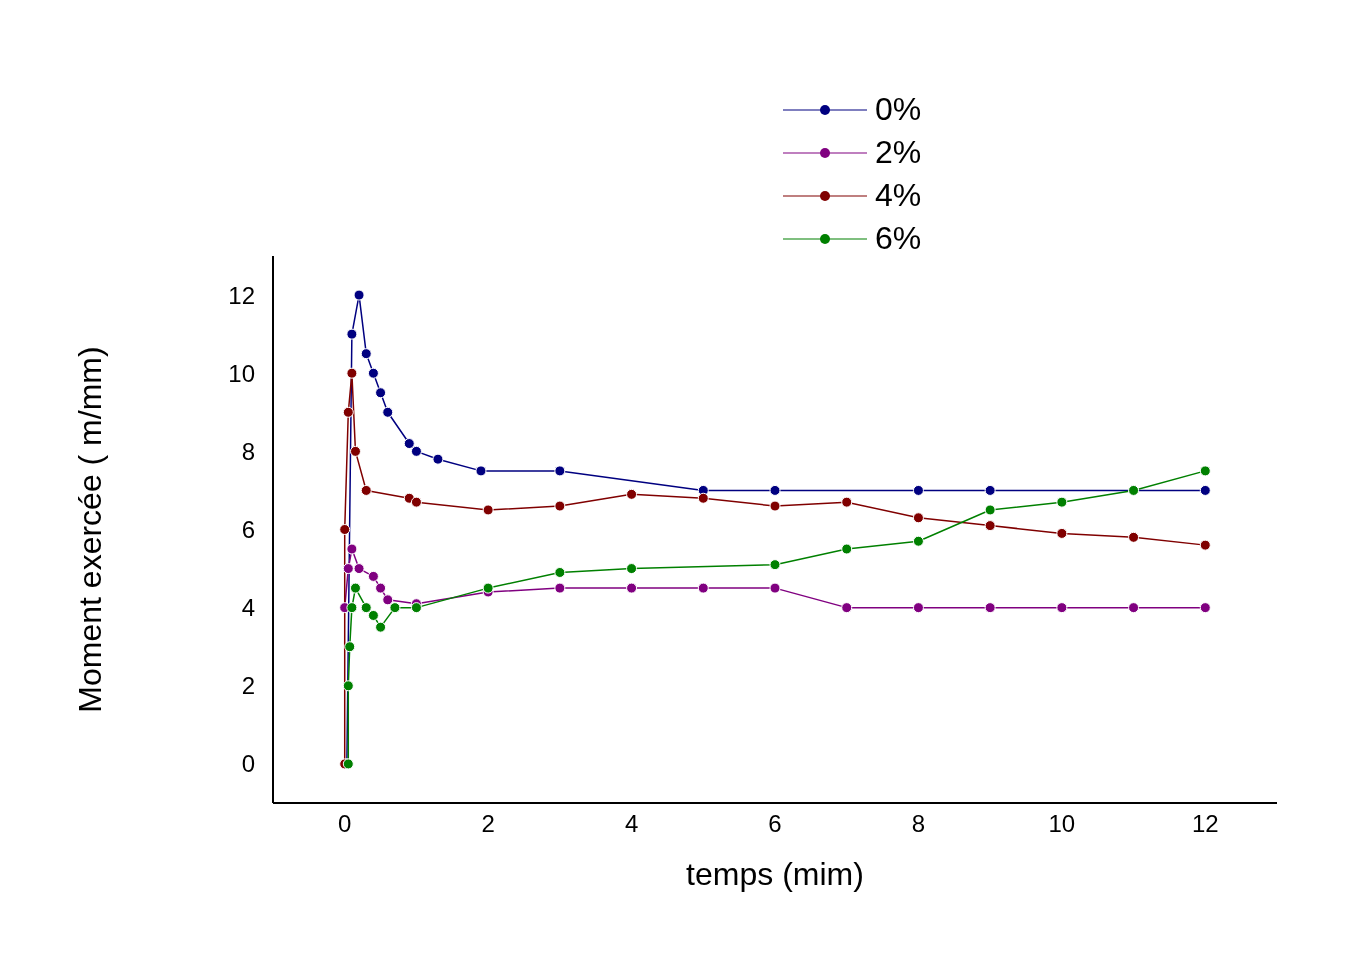 The width and height of the screenshot is (1354, 953). Describe the element at coordinates (248, 530) in the screenshot. I see `y-tick-label: 6` at that location.